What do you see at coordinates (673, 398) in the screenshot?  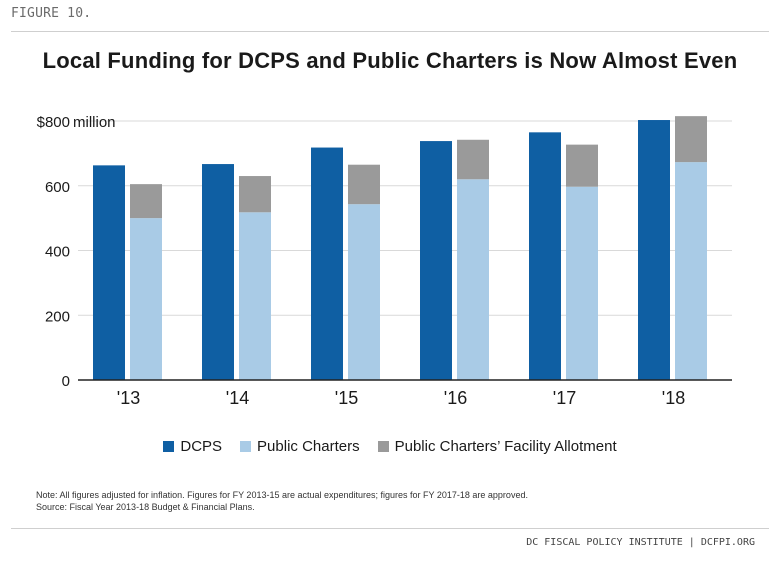 I see `x-tick-label: '18` at bounding box center [673, 398].